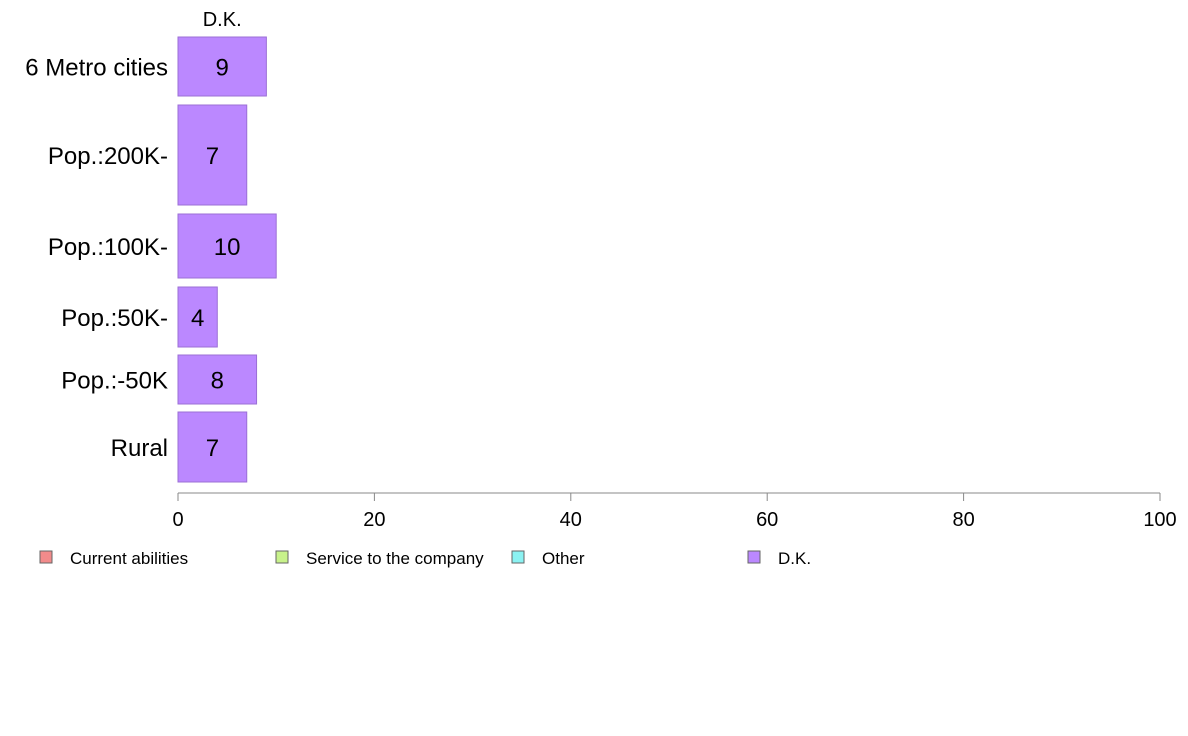 This screenshot has width=1188, height=736. I want to click on bar-d-k--6, so click(212, 447).